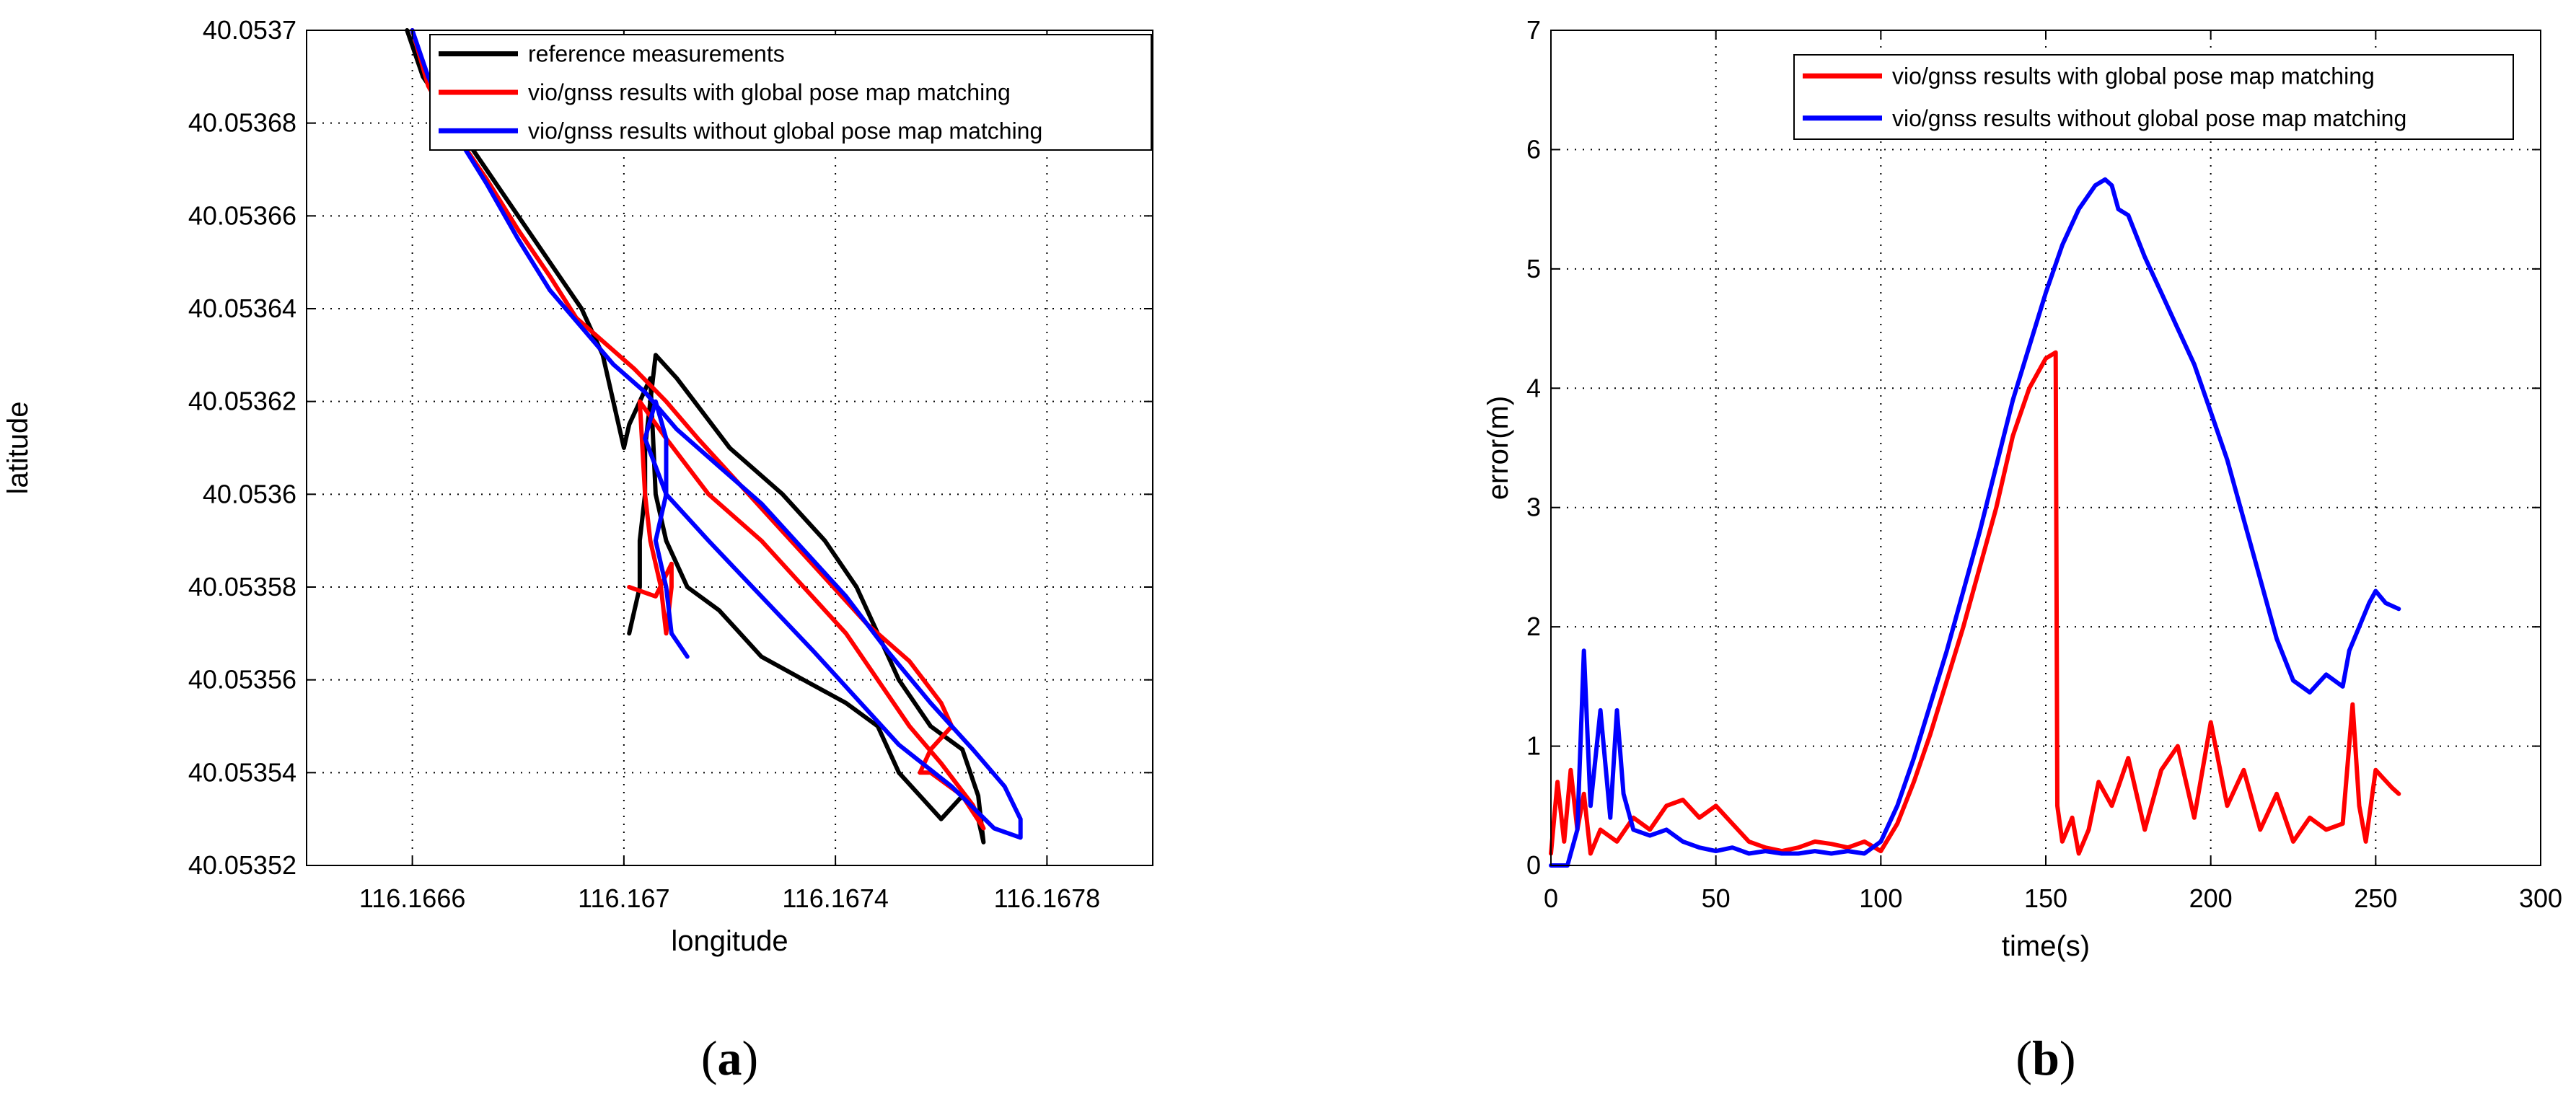 The width and height of the screenshot is (2576, 1102). I want to click on y-tick-label: 0, so click(1533, 865).